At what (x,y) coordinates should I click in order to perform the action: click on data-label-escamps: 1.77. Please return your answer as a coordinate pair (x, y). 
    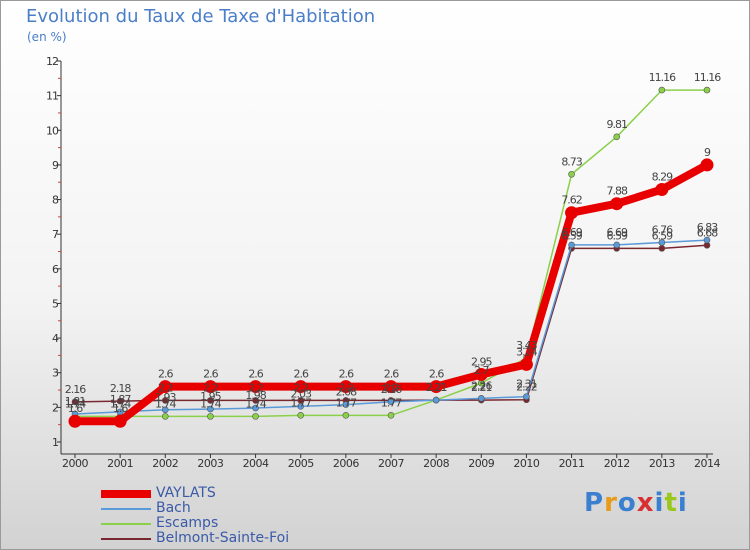
    Looking at the image, I should click on (391, 402).